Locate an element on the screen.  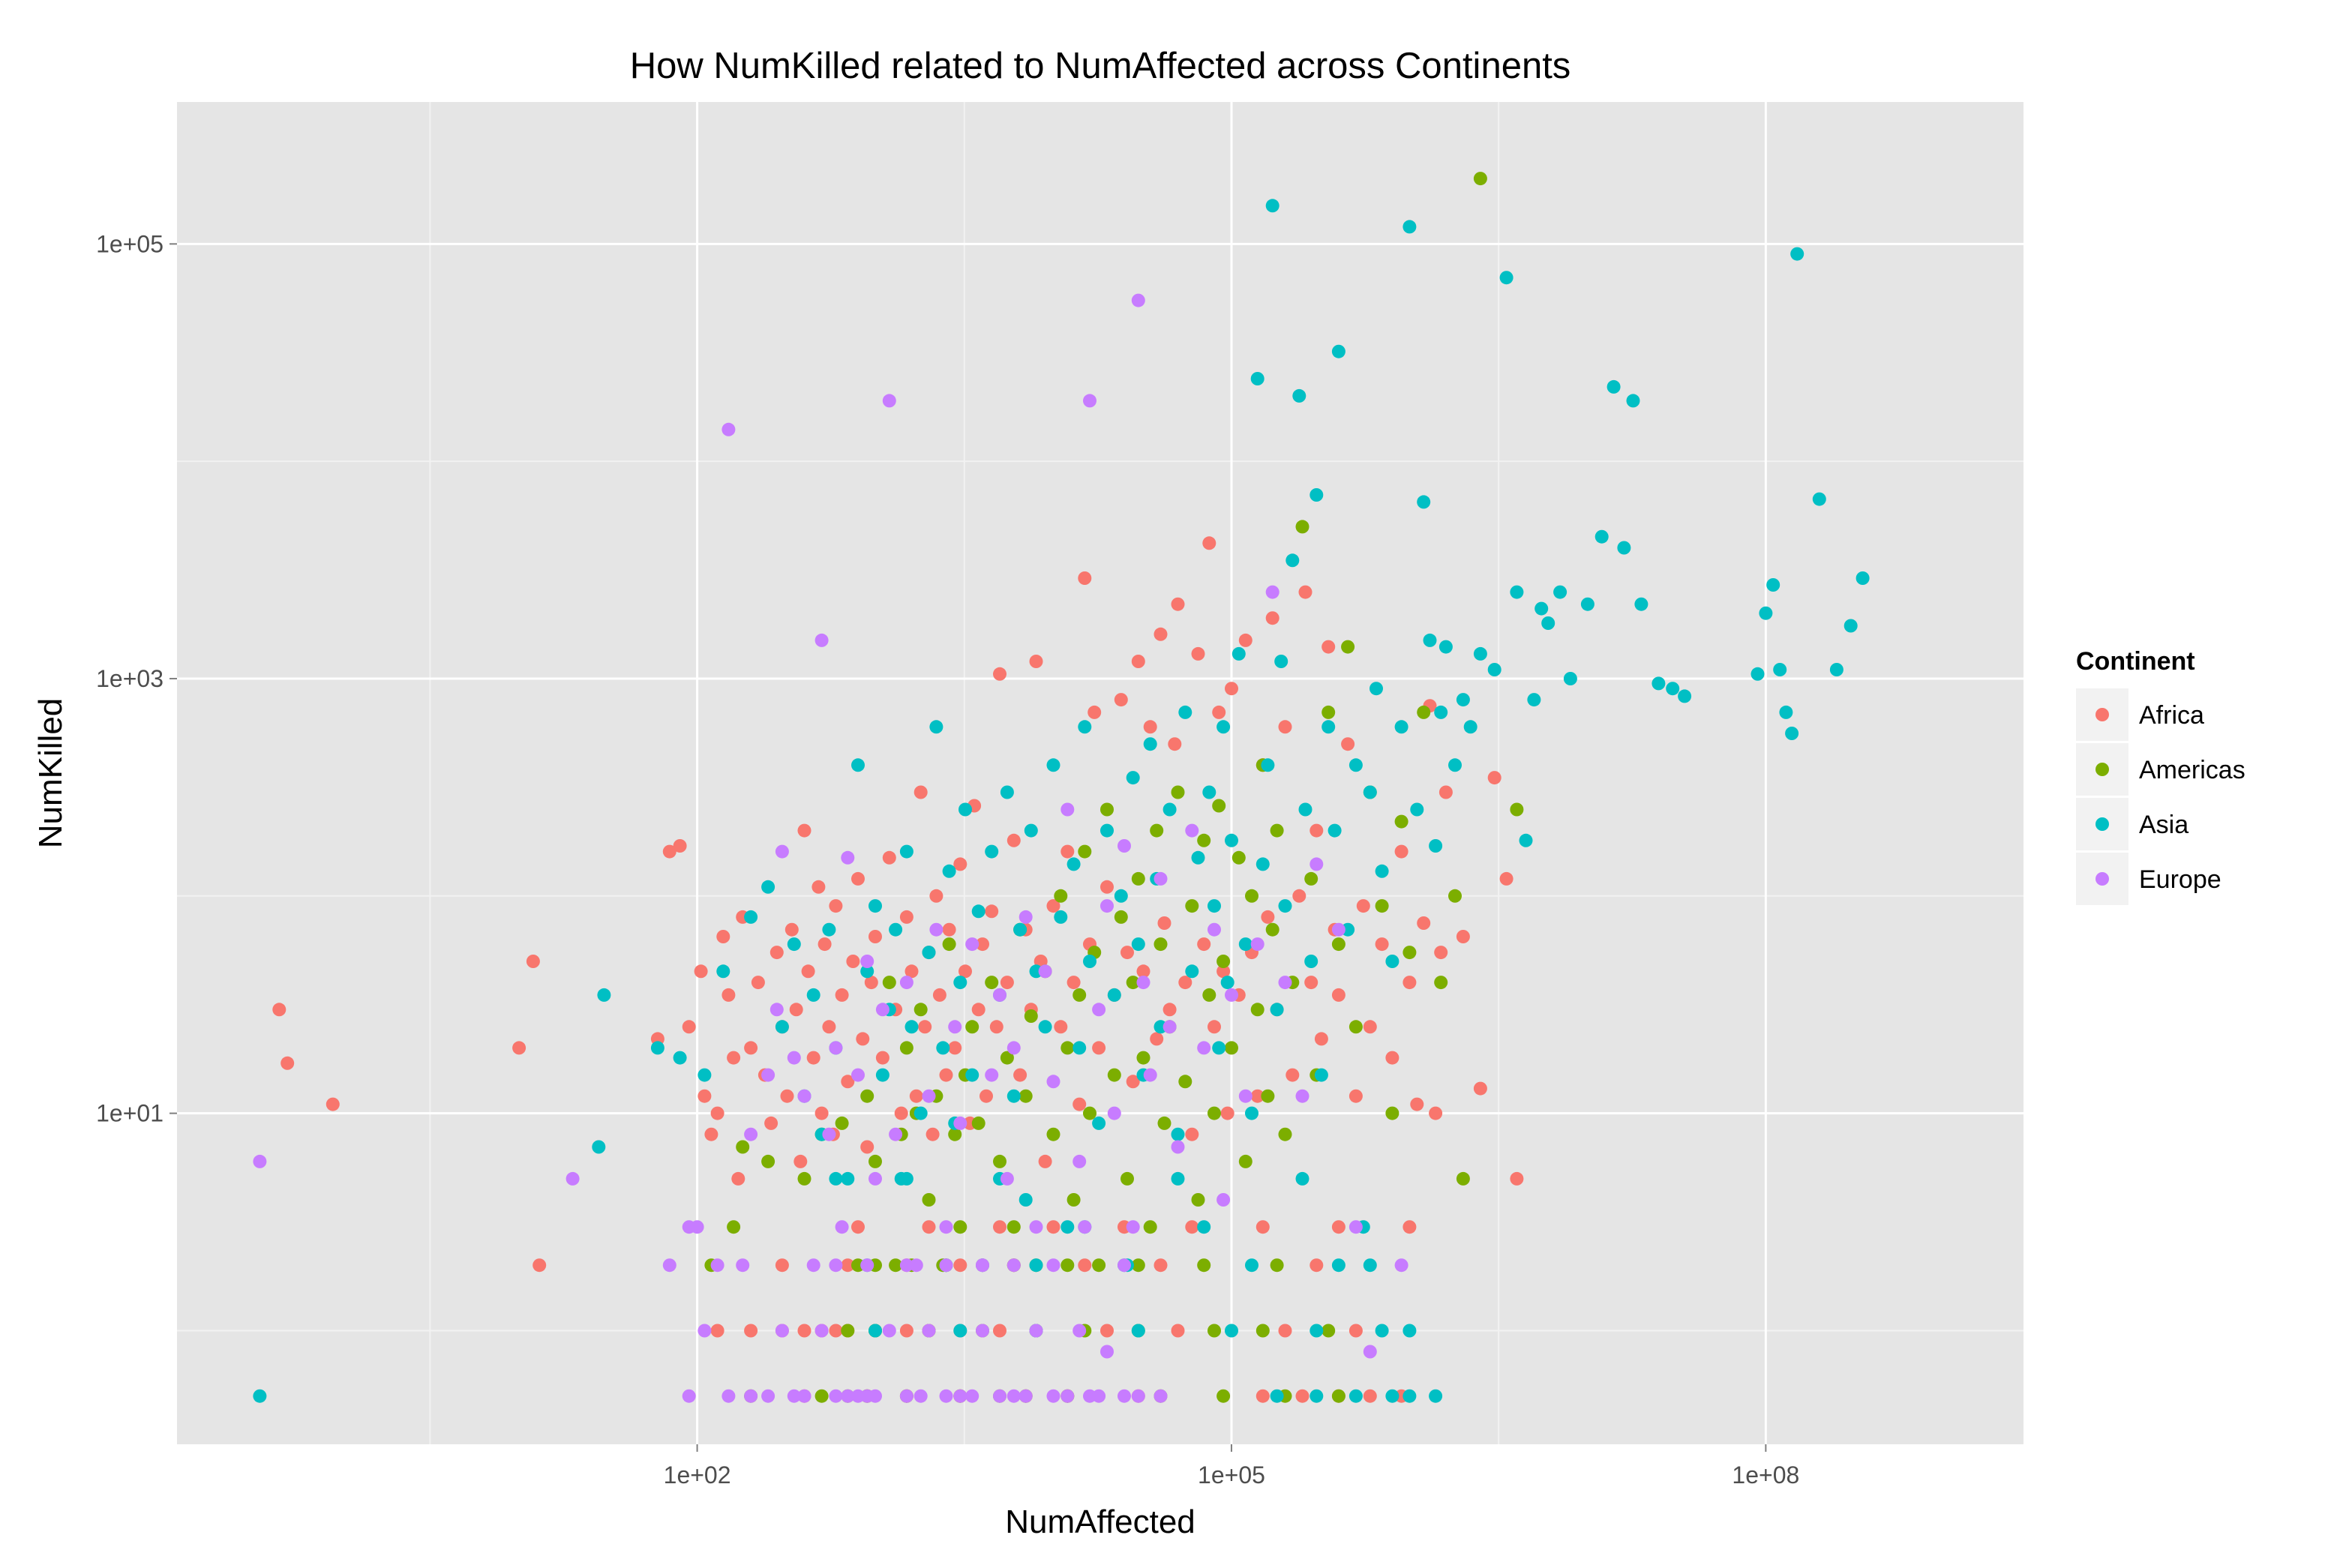
x-axis: 1e+02 1e+05 1e+08 is located at coordinates (1231, 1467).